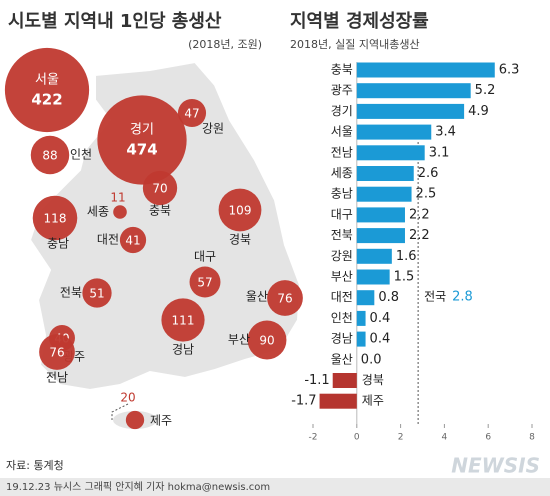 The width and height of the screenshot is (550, 496). What do you see at coordinates (342, 256) in the screenshot?
I see `category-label: 강원` at bounding box center [342, 256].